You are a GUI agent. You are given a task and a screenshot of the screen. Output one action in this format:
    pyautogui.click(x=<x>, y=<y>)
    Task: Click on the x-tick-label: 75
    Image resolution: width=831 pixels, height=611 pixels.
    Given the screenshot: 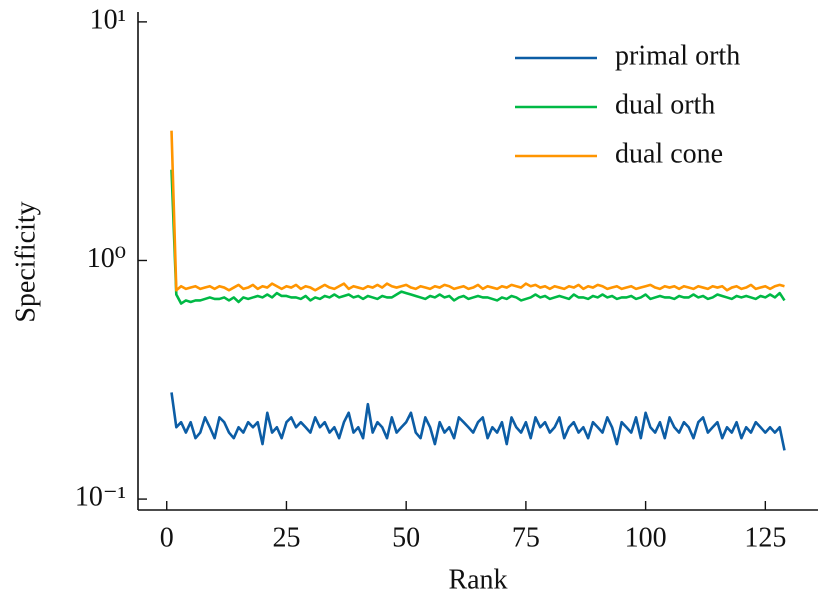 What is the action you would take?
    pyautogui.click(x=526, y=537)
    